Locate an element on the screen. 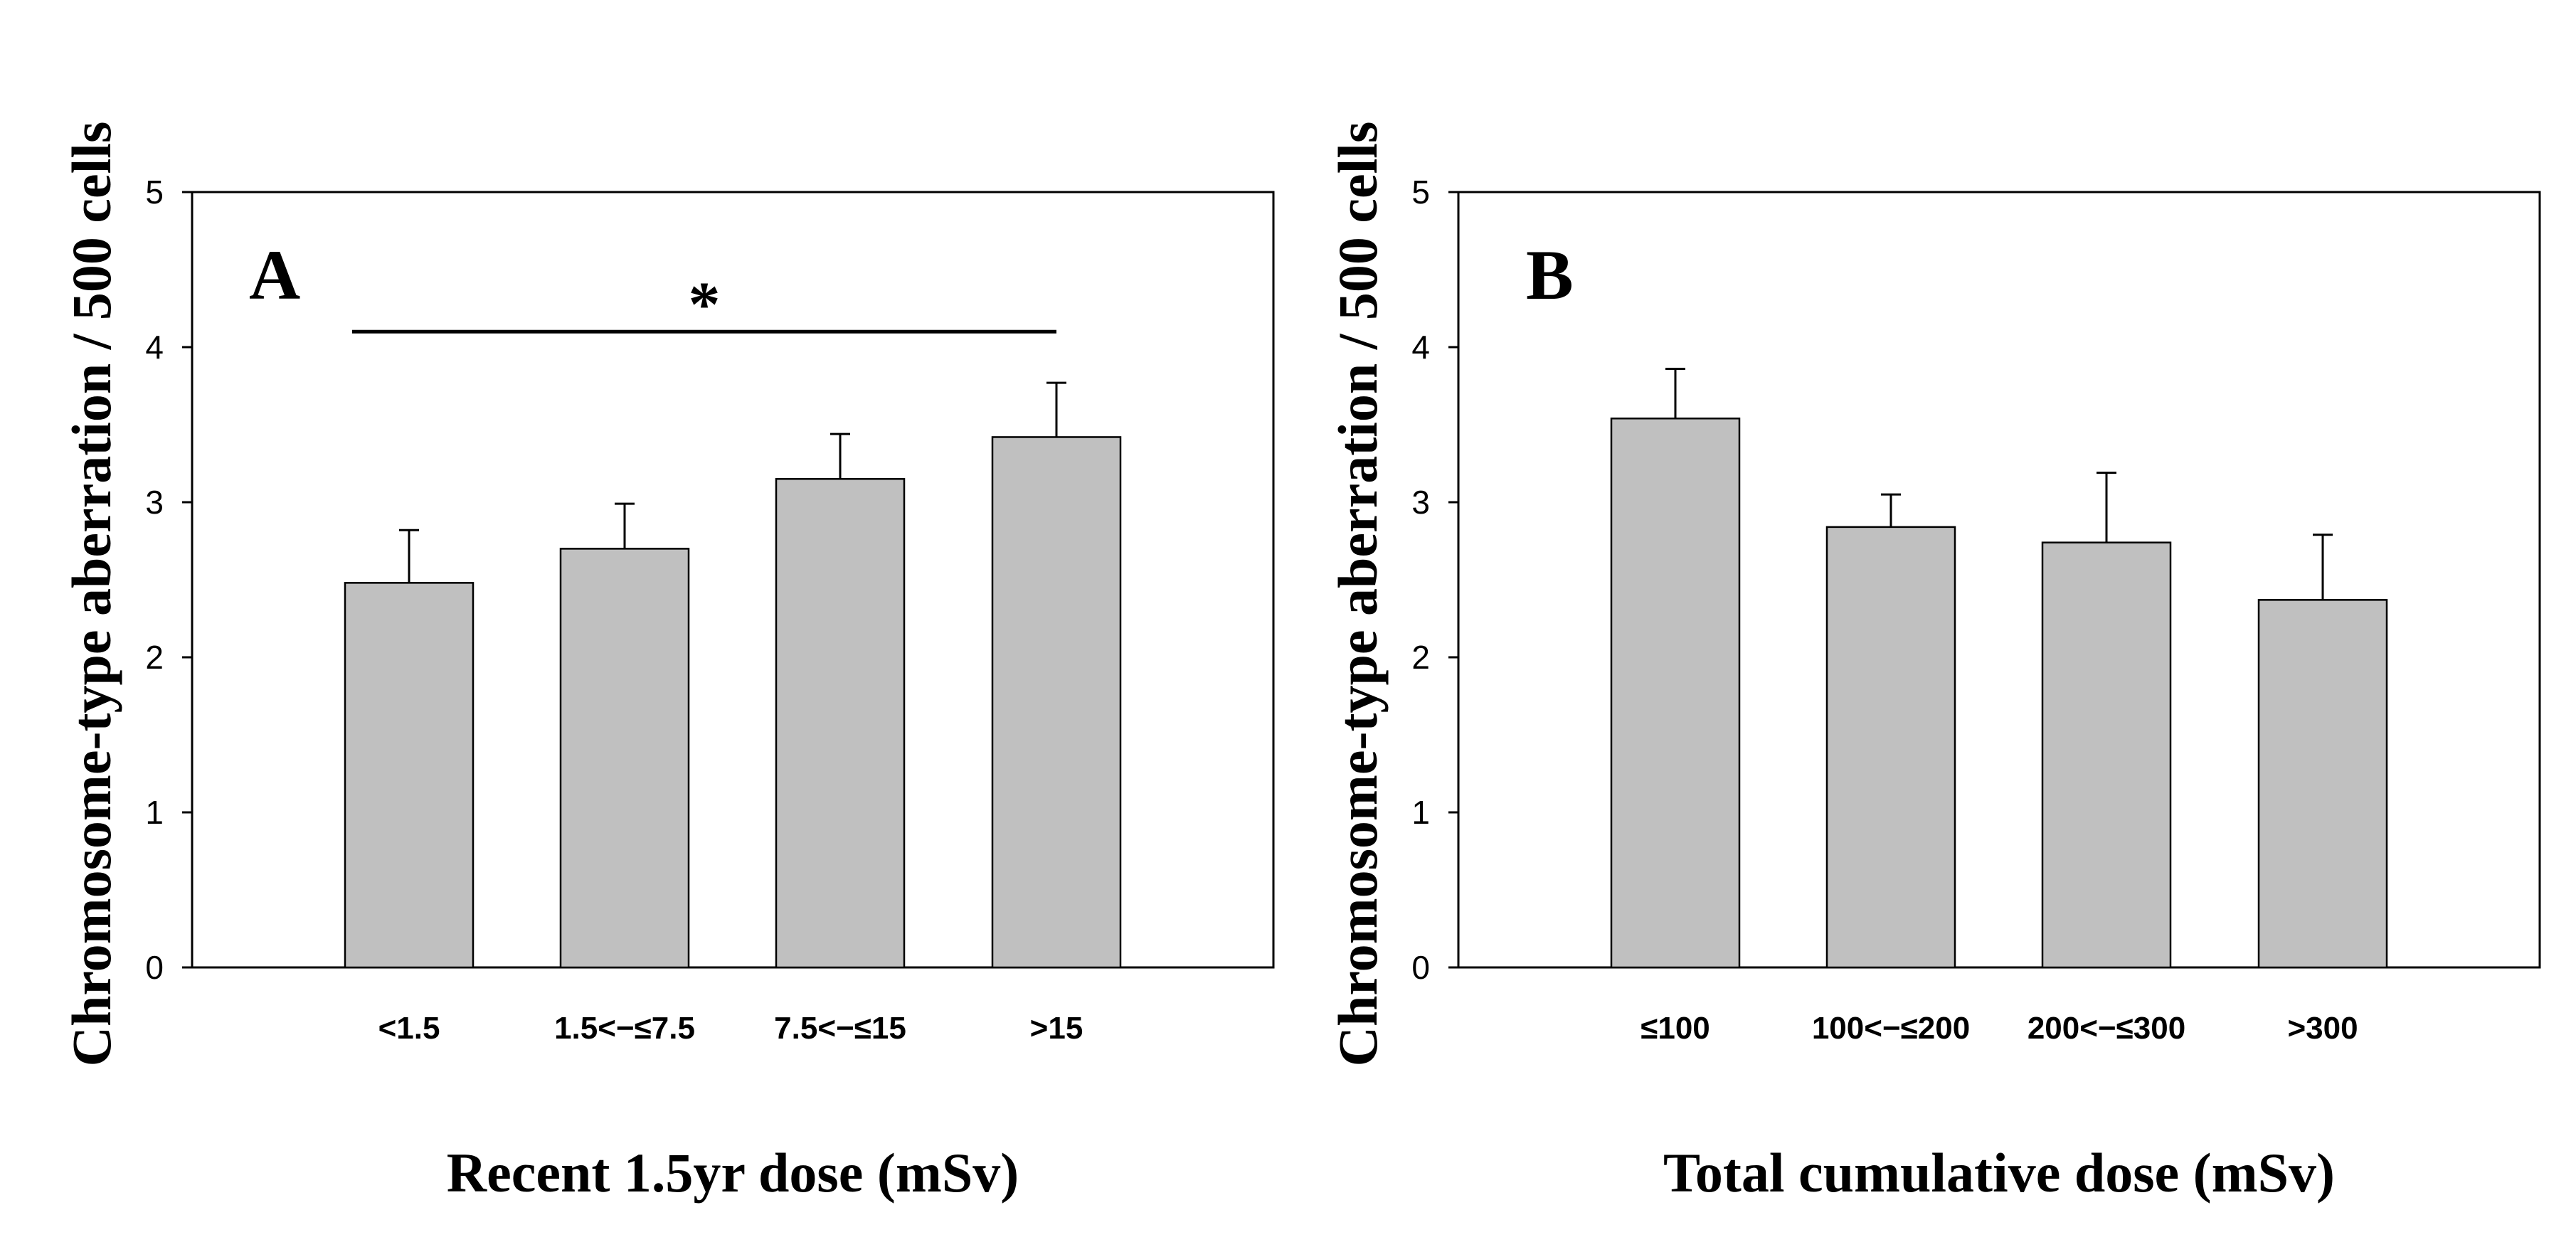  bars-b is located at coordinates (1999, 668).